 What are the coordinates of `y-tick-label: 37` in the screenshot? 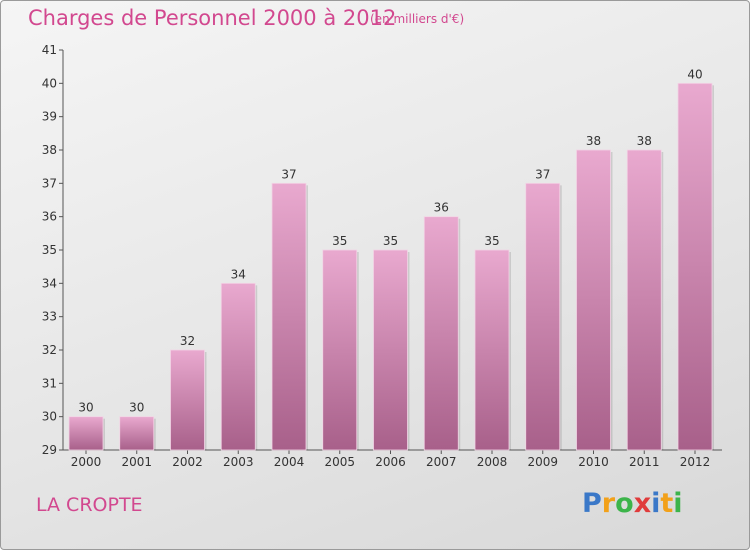 It's located at (49, 183).